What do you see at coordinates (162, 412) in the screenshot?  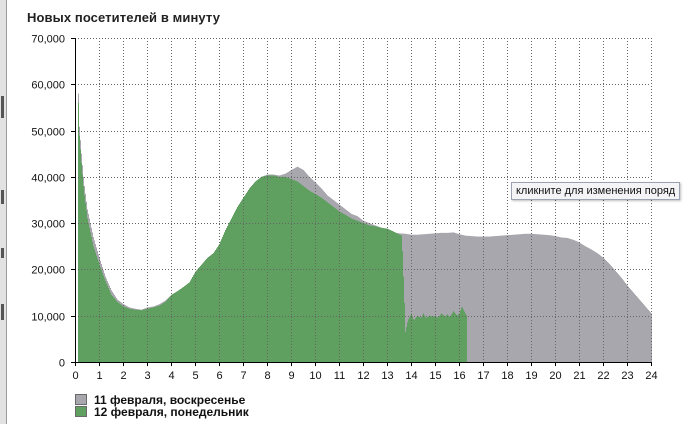 I see `legend-item-monday: 12 февраля, понедельник` at bounding box center [162, 412].